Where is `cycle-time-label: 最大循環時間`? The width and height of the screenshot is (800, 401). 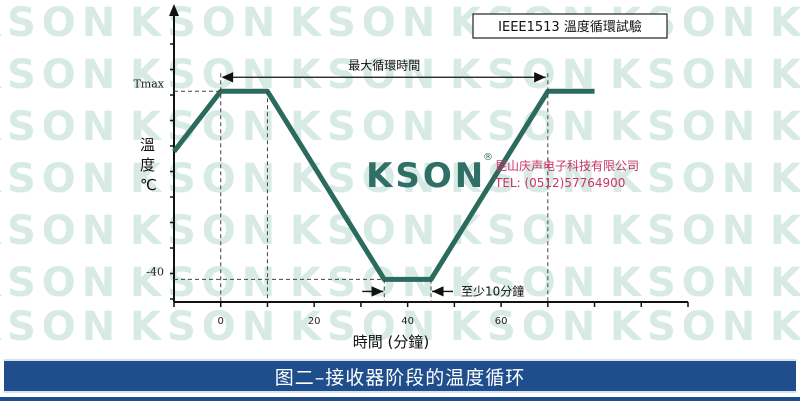
cycle-time-label: 最大循環時間 is located at coordinates (384, 65).